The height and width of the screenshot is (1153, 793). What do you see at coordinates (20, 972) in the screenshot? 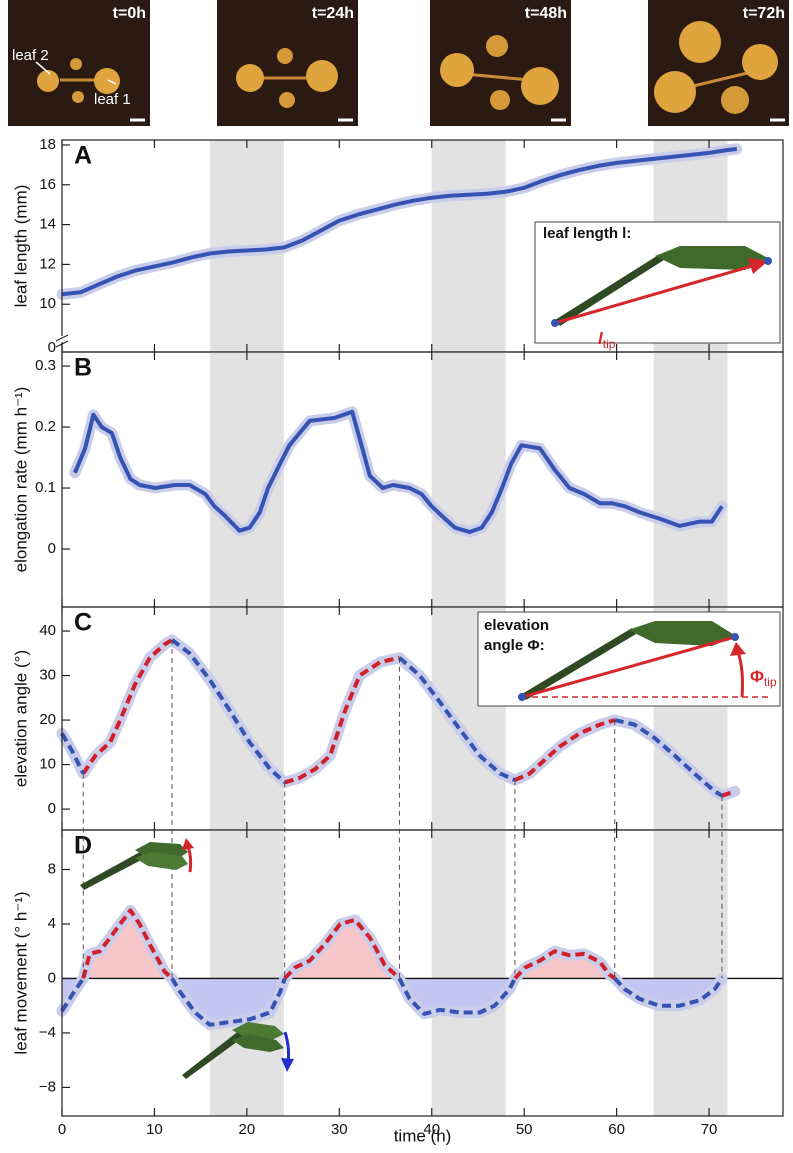
I see `y-axis-label: leaf movement (° h⁻¹)` at bounding box center [20, 972].